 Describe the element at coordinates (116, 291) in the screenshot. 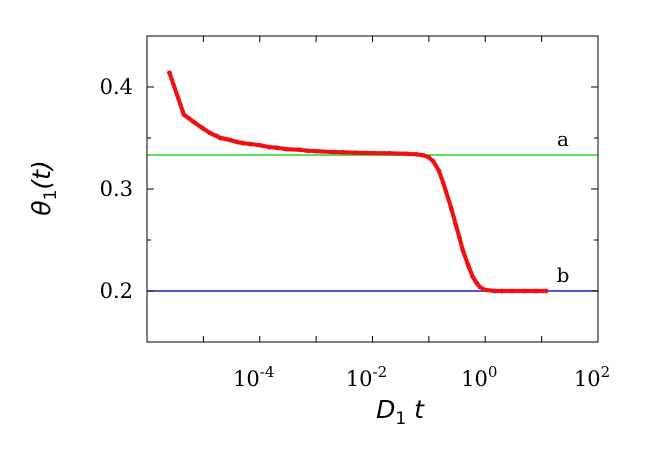

I see `y-tick-label: 0.2` at that location.